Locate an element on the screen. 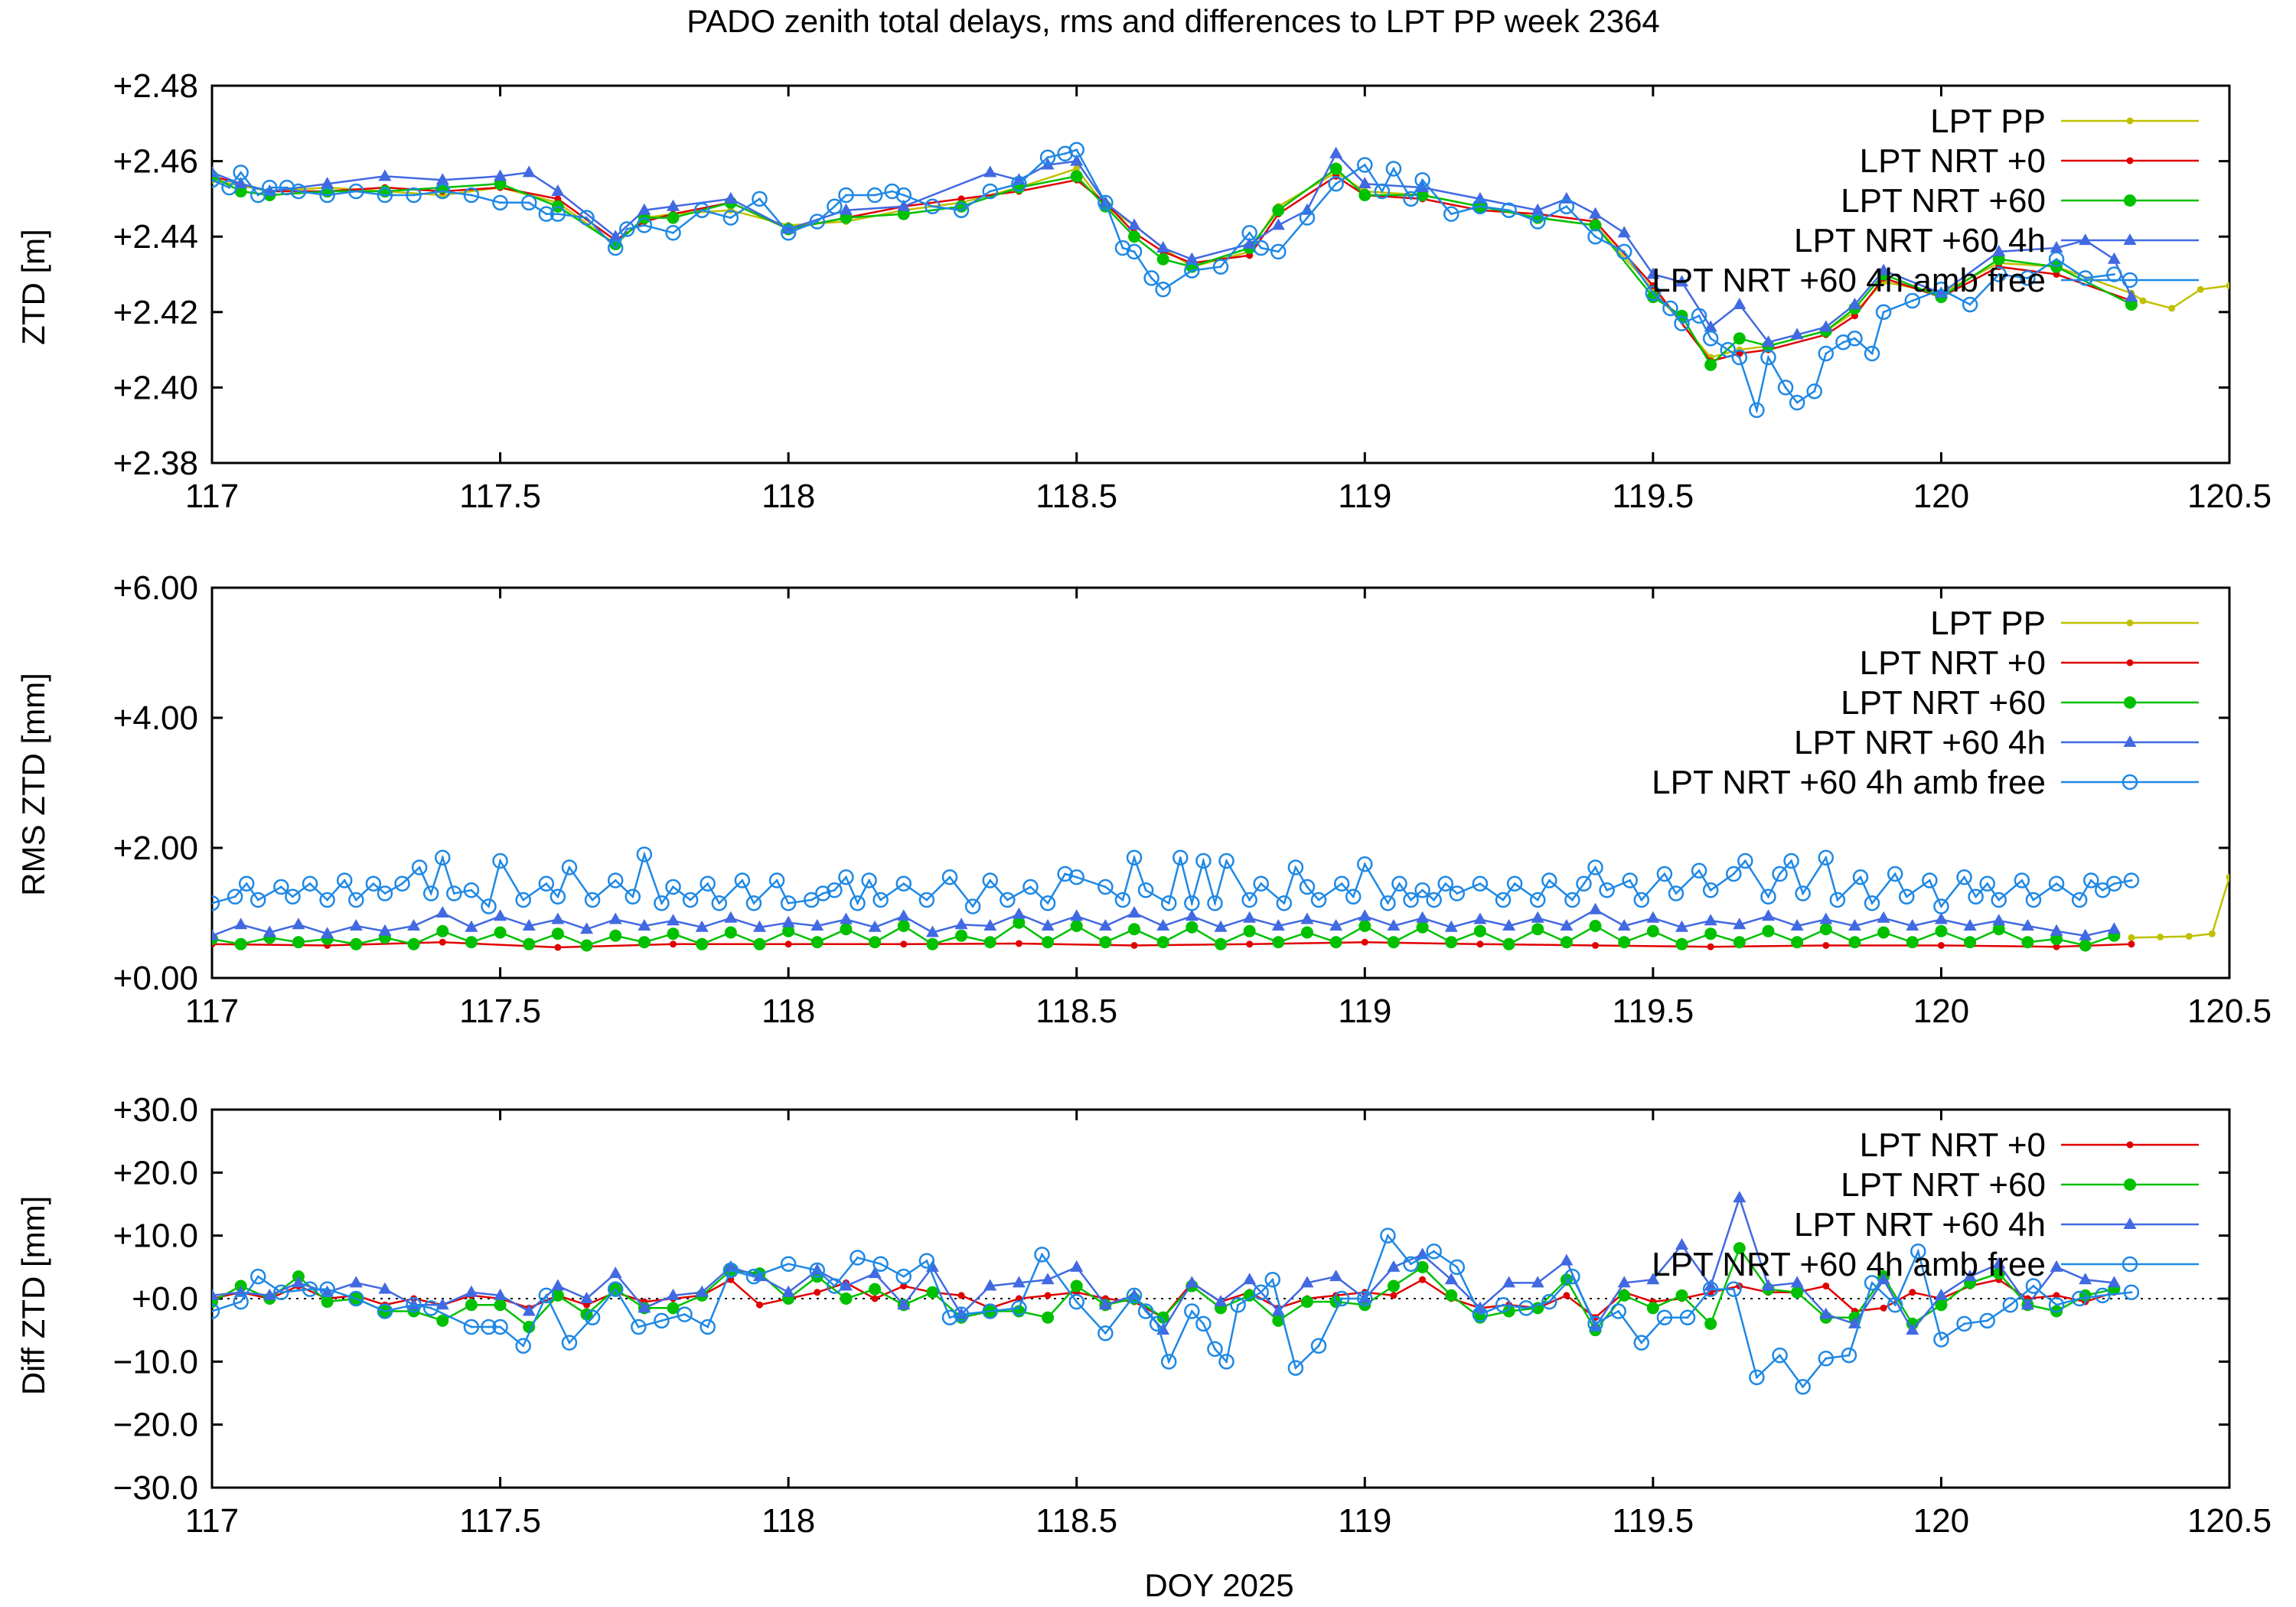 This screenshot has width=2296, height=1607. rms-x-tick-label: 120.5 is located at coordinates (2229, 1011).